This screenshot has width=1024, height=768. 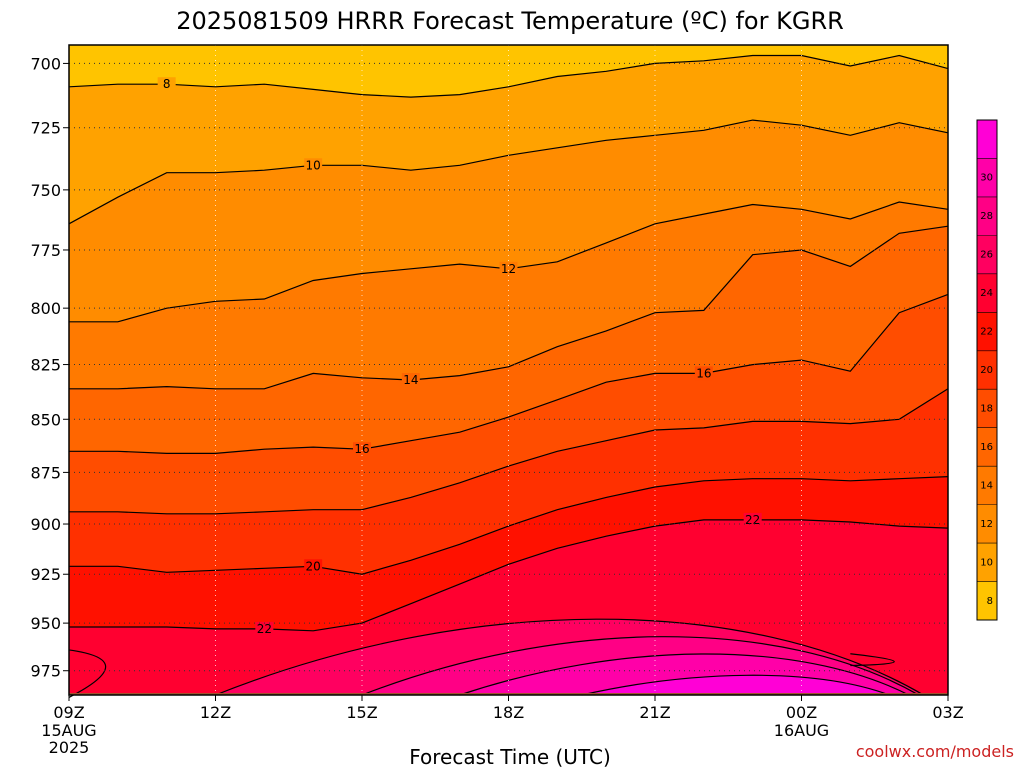 I want to click on colorbar: 8 10 12 14 16 18 20 22 24 26 28 30, so click(x=987, y=370).